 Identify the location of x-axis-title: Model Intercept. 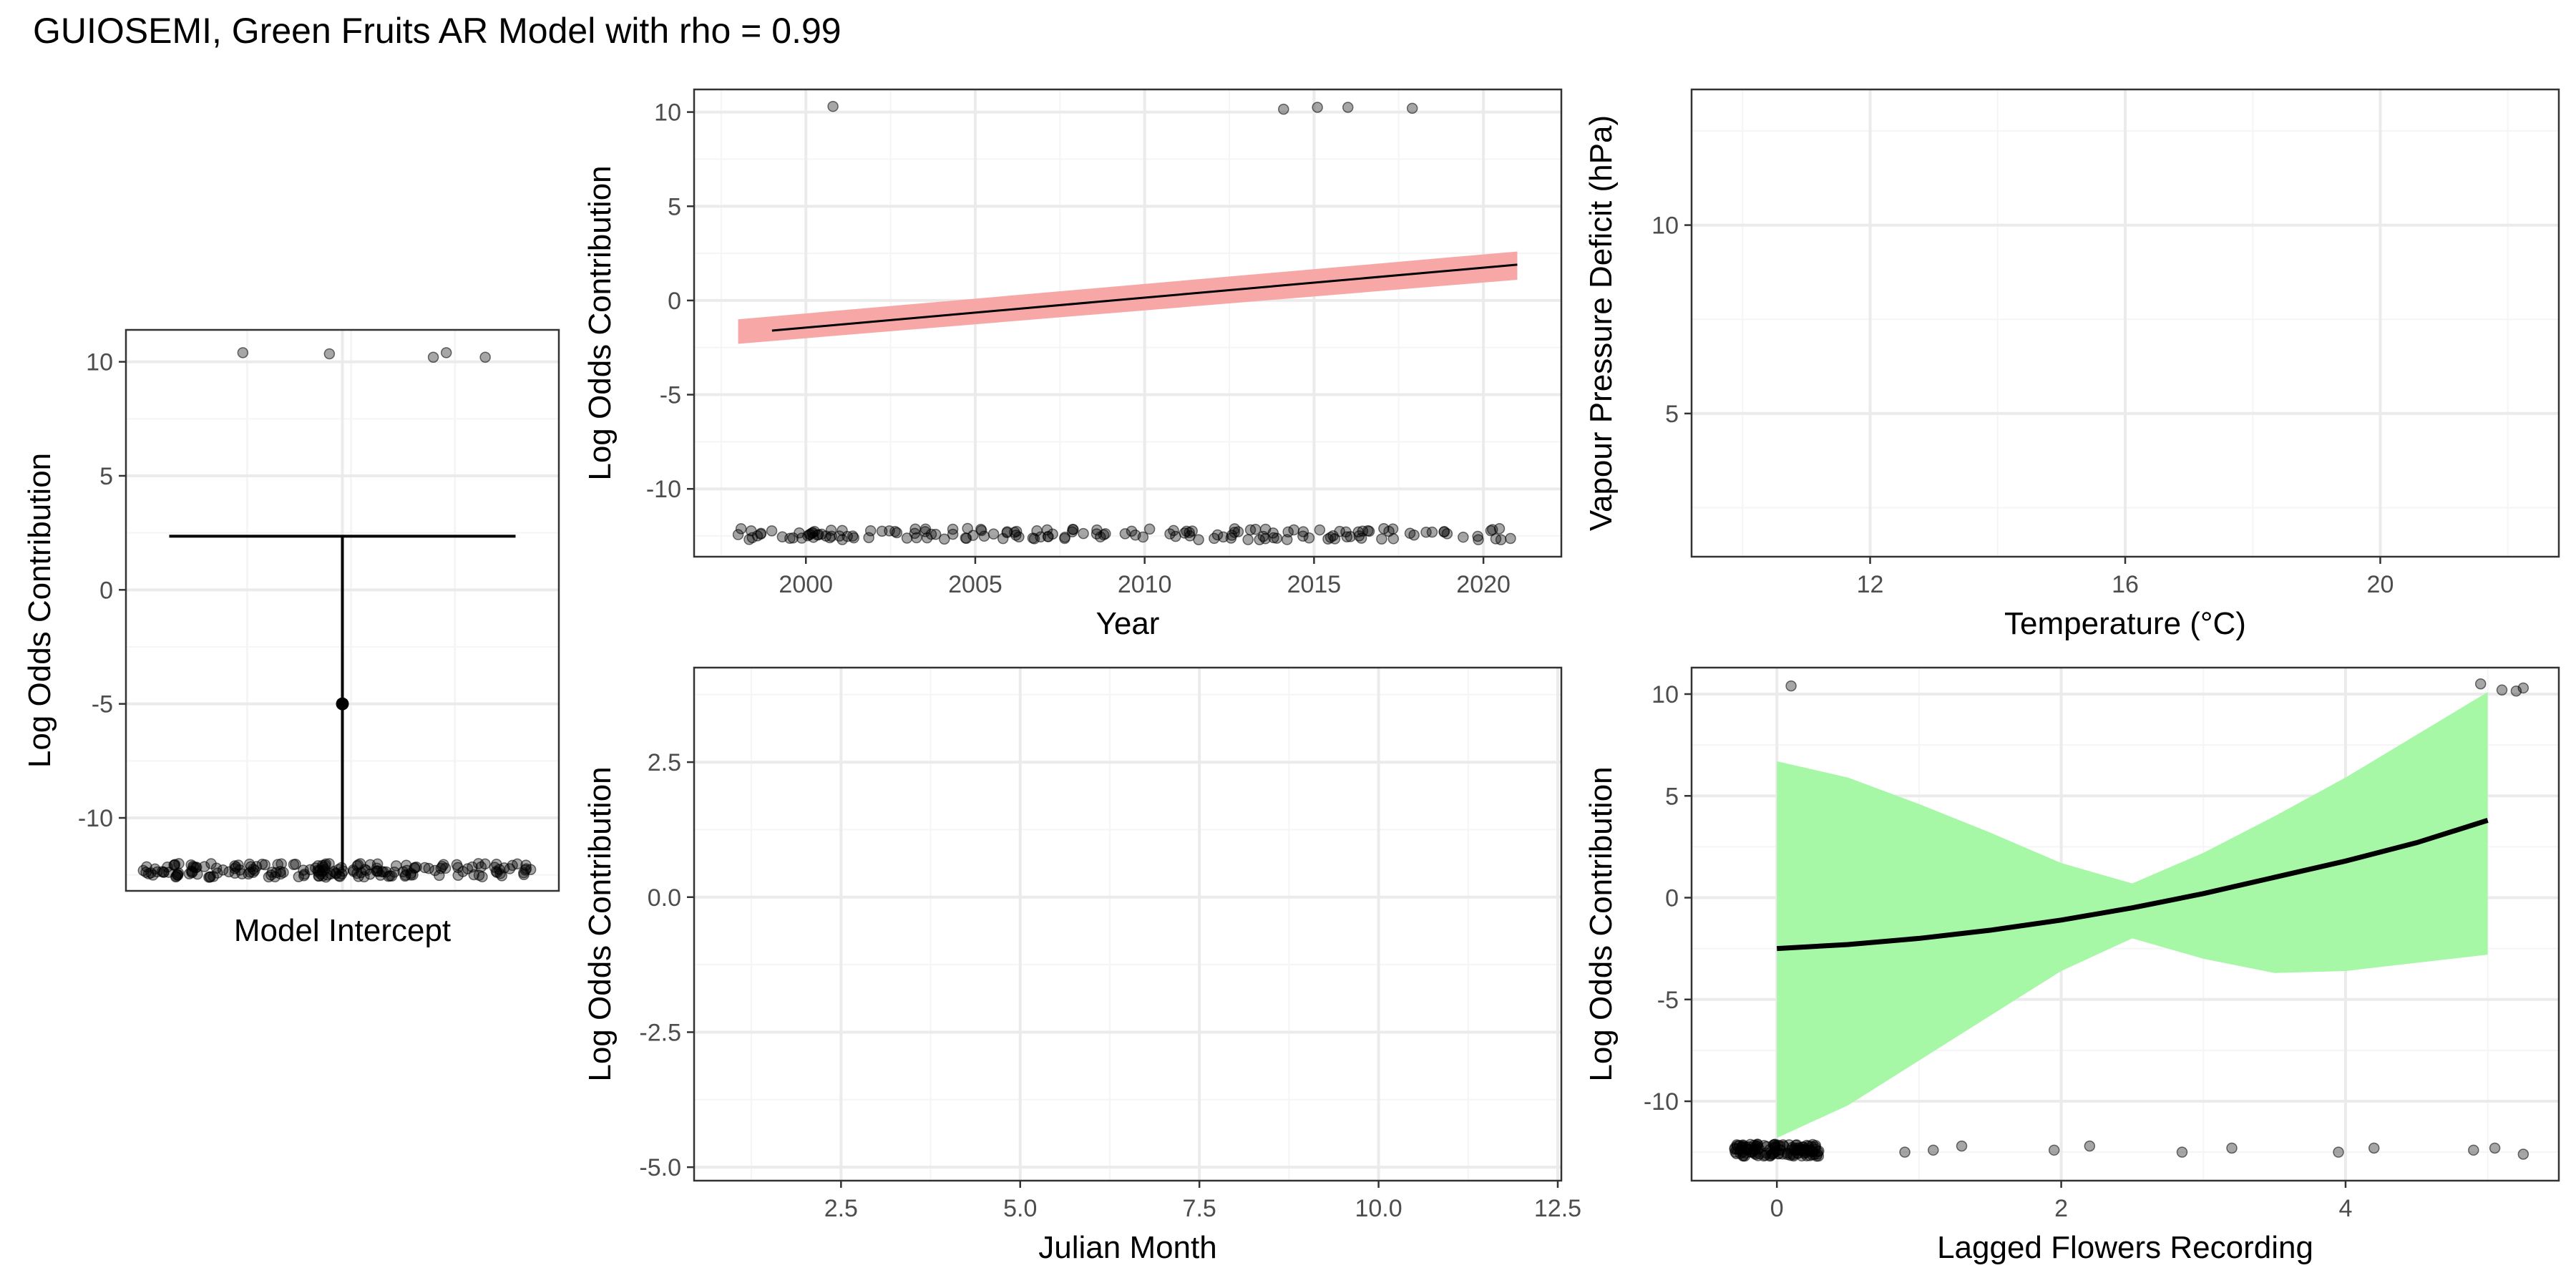
(342, 930).